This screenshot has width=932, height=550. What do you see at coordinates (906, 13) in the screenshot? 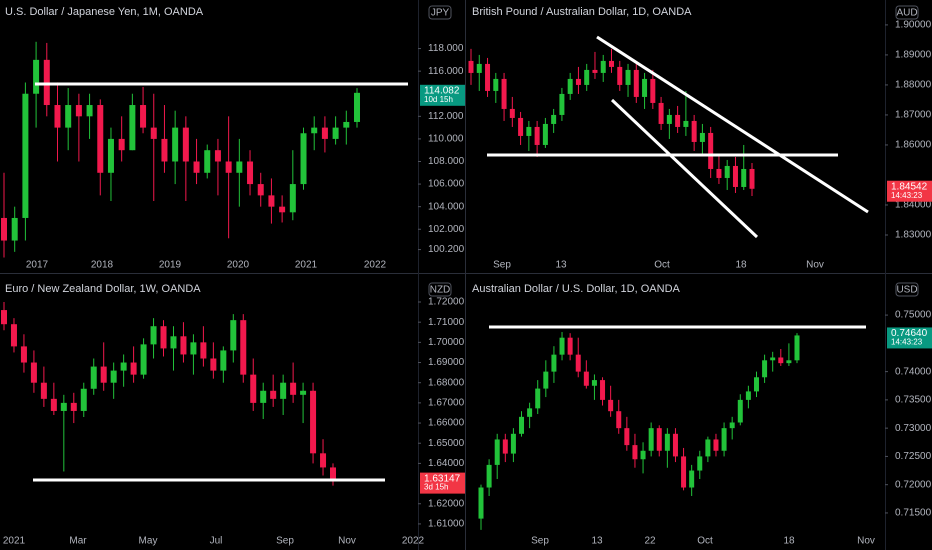
I see `currency-label: AUD` at bounding box center [906, 13].